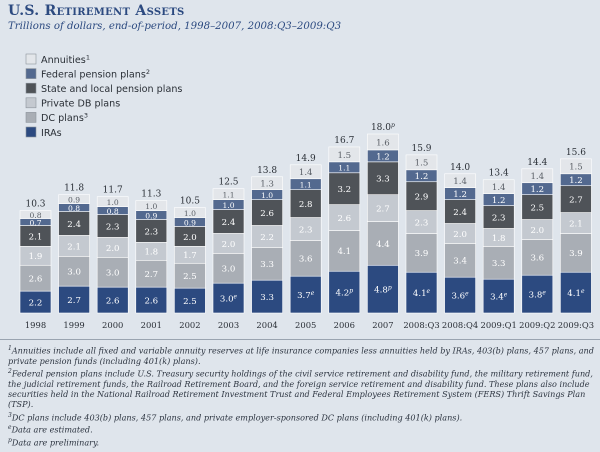 The width and height of the screenshot is (600, 452). I want to click on data-label: 2.9, so click(422, 198).